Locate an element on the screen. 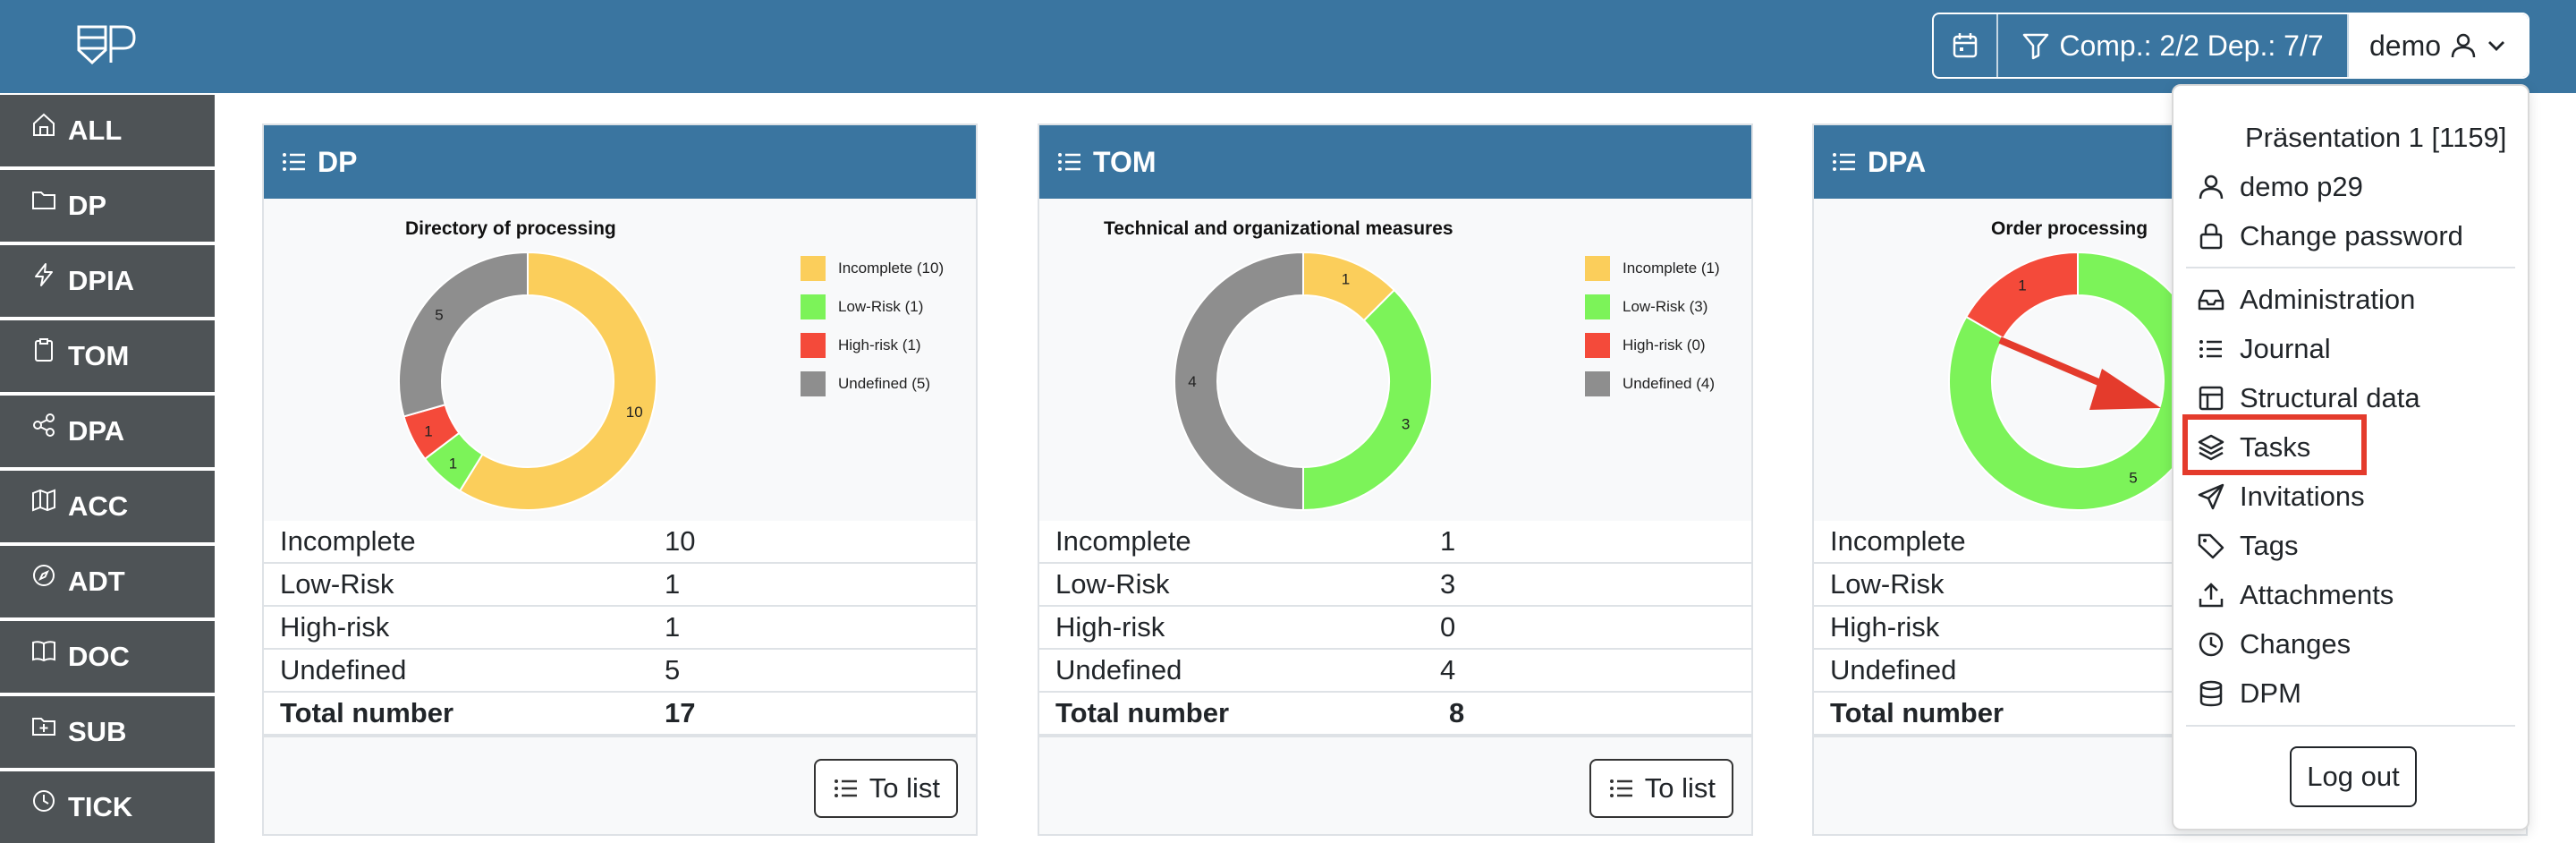  total-row: Total number 8 is located at coordinates (1395, 714).